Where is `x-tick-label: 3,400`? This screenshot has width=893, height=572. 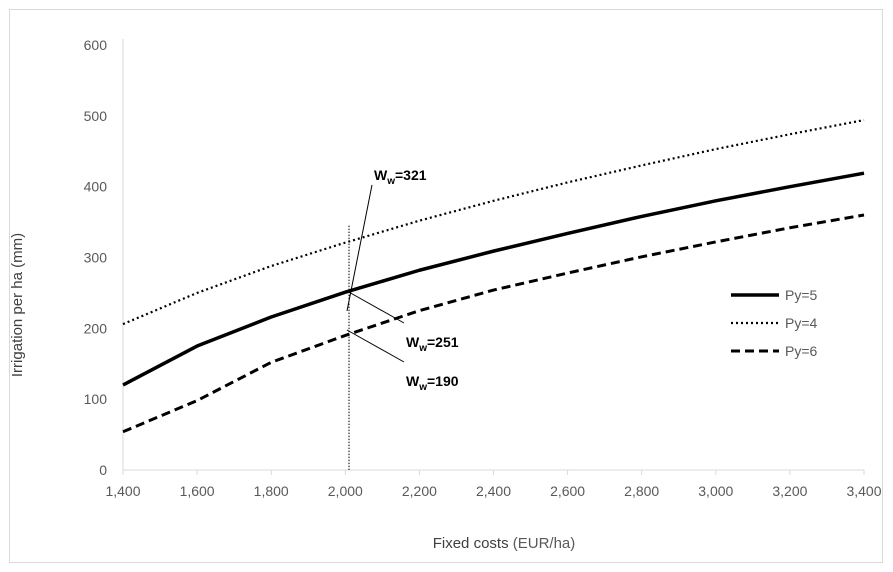 x-tick-label: 3,400 is located at coordinates (863, 491).